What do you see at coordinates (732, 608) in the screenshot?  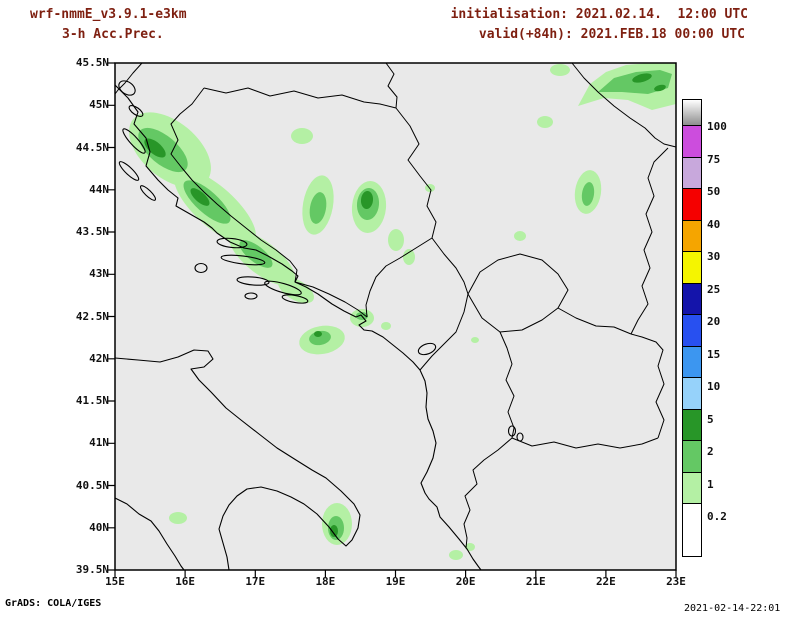 I see `creation-timestamp: 2021-02-14-22:01` at bounding box center [732, 608].